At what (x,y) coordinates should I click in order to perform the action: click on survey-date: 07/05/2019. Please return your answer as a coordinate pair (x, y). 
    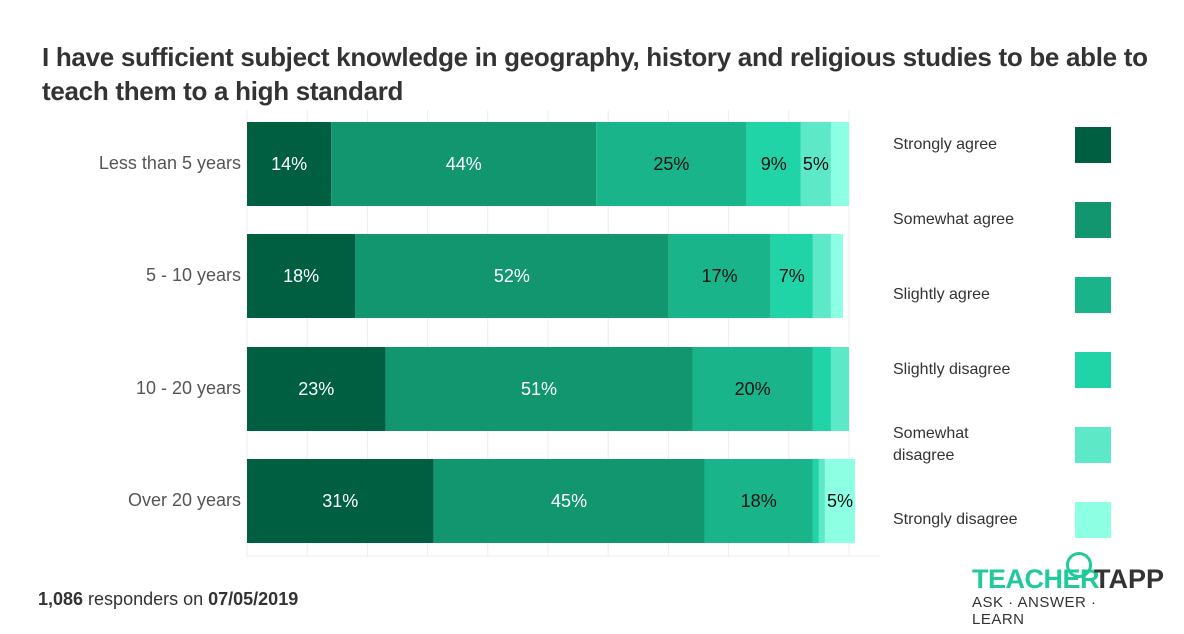
    Looking at the image, I should click on (253, 599).